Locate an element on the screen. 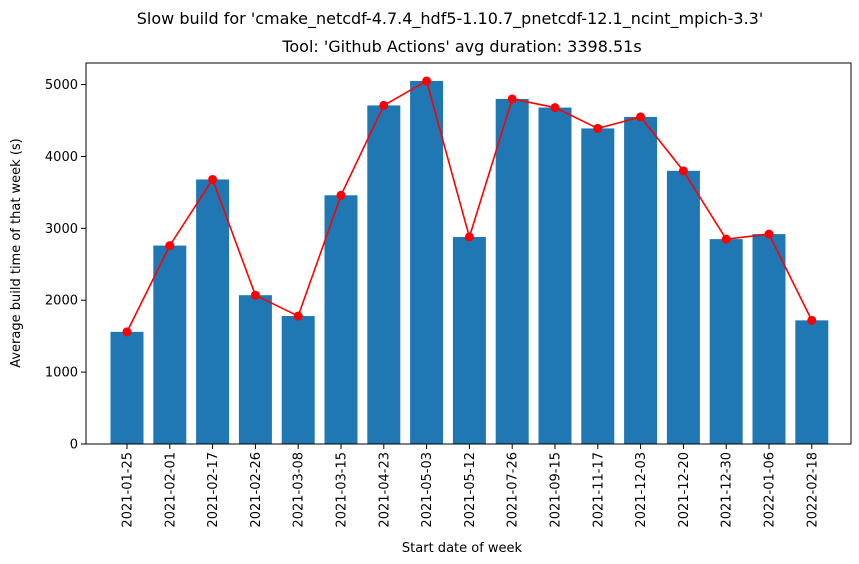 This screenshot has width=859, height=564. y-tick-label: 3000 is located at coordinates (61, 229).